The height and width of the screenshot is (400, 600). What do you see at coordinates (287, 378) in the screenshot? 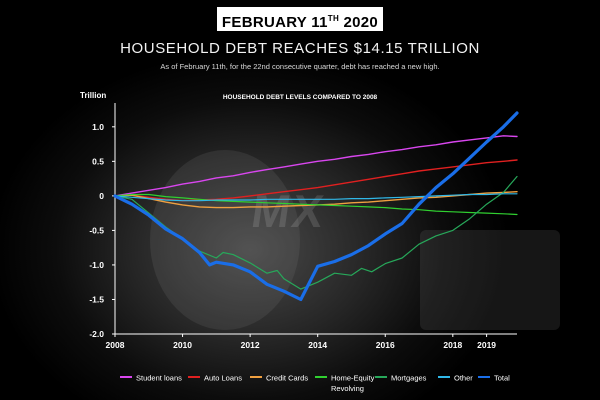
I see `legend-label: Credit Cards` at bounding box center [287, 378].